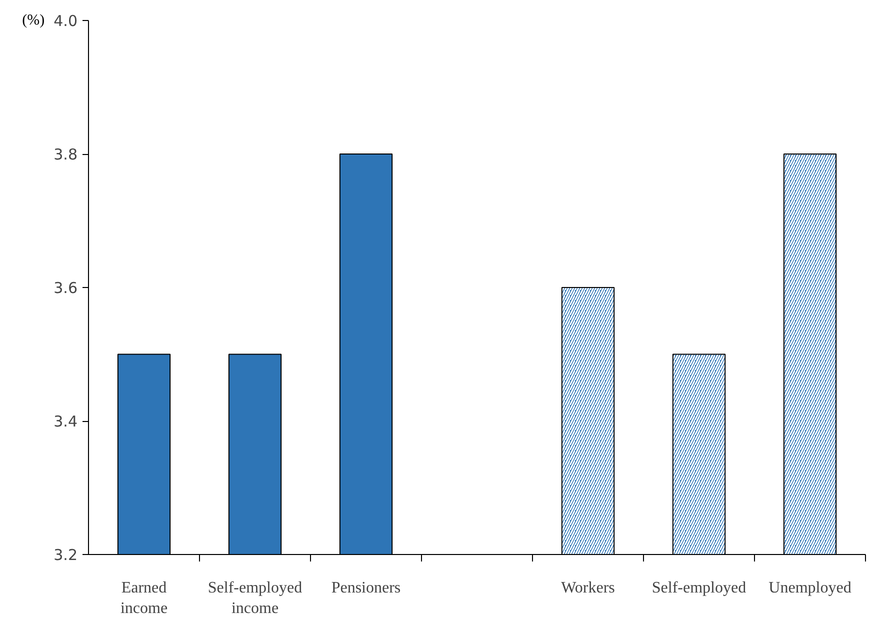 The width and height of the screenshot is (896, 629). I want to click on x-tick-label: Unemployed, so click(810, 588).